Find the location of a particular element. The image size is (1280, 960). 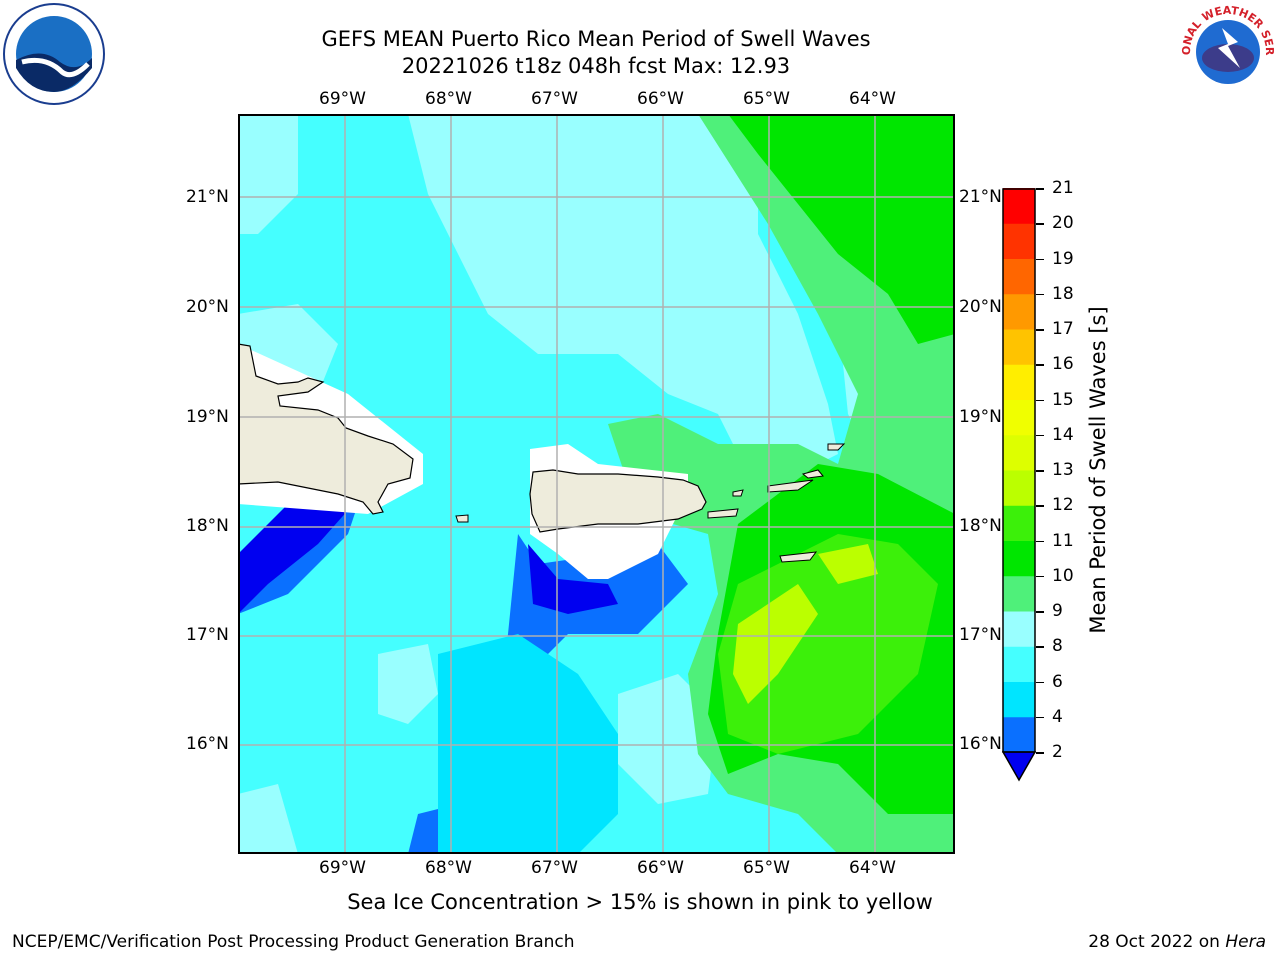

footer-date: 28 Oct 2022 on Hera is located at coordinates (1177, 942).